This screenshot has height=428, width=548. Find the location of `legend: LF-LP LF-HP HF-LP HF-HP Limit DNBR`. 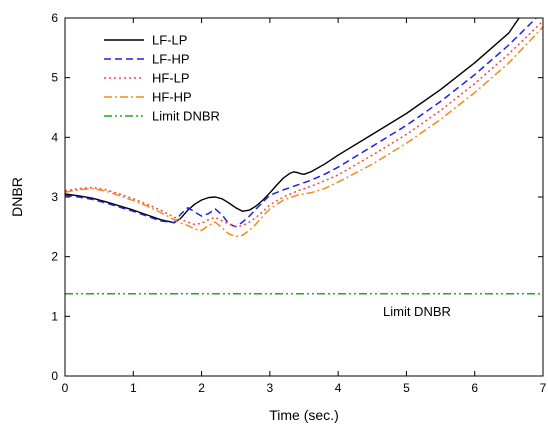

legend: LF-LP LF-HP HF-LP HF-HP Limit DNBR is located at coordinates (162, 78).